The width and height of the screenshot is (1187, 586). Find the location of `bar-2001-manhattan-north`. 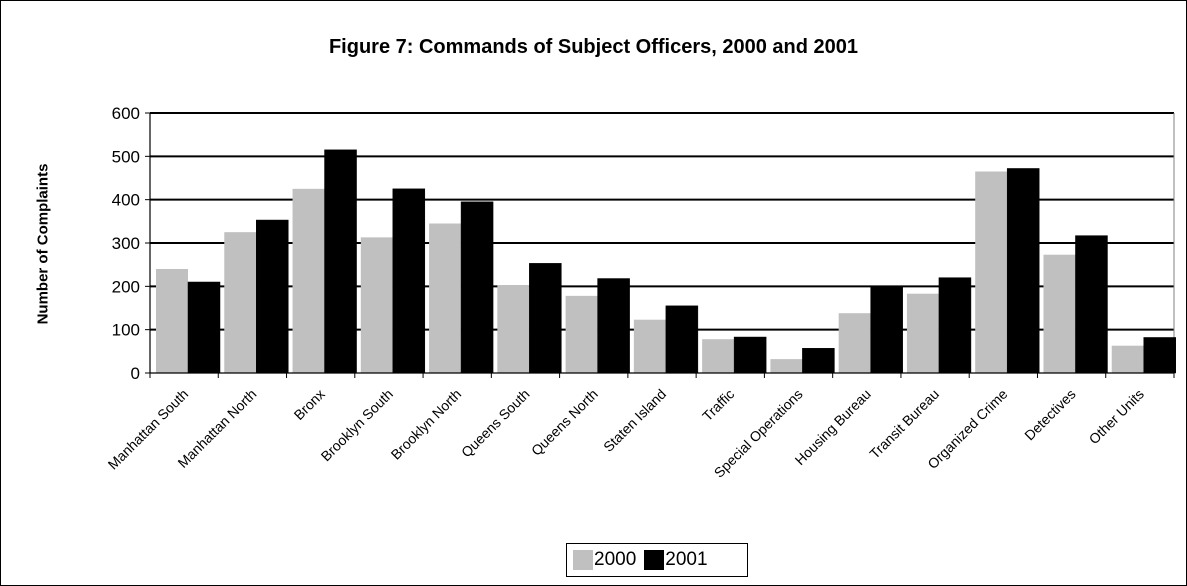

bar-2001-manhattan-north is located at coordinates (272, 296).